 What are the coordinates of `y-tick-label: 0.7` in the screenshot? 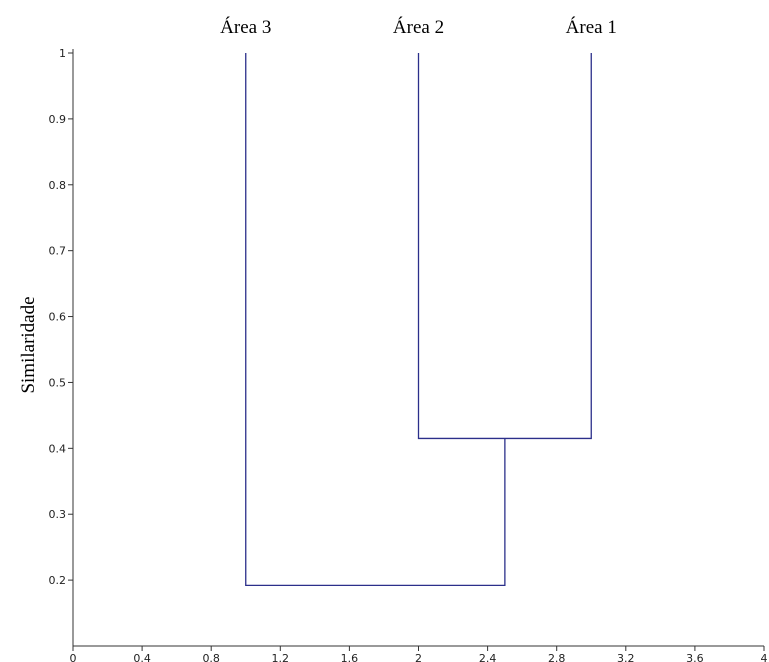 It's located at (58, 251).